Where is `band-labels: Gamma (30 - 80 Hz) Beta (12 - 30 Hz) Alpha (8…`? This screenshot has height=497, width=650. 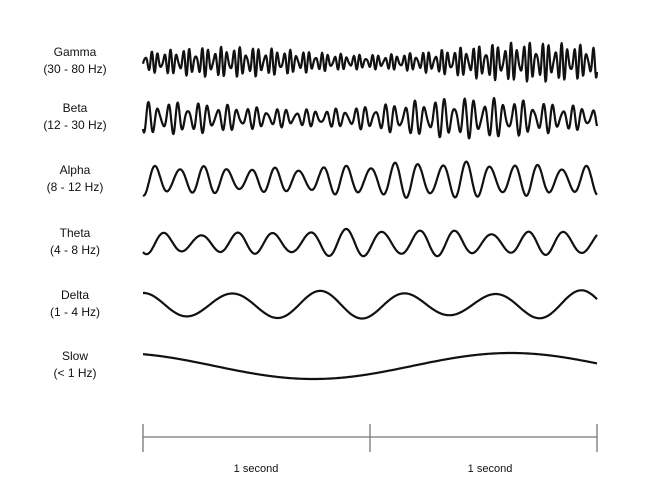 band-labels: Gamma (30 - 80 Hz) Beta (12 - 30 Hz) Alpha (8… is located at coordinates (74, 212).